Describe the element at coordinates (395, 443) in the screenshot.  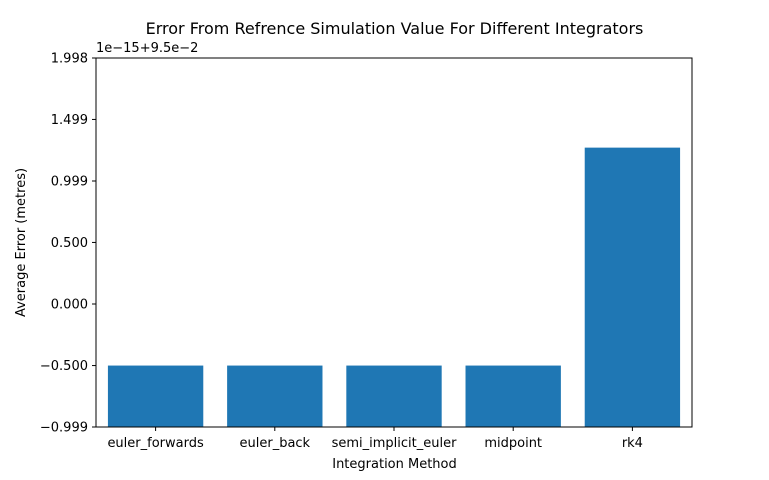
I see `x-tick-label: semi_implicit_euler` at that location.